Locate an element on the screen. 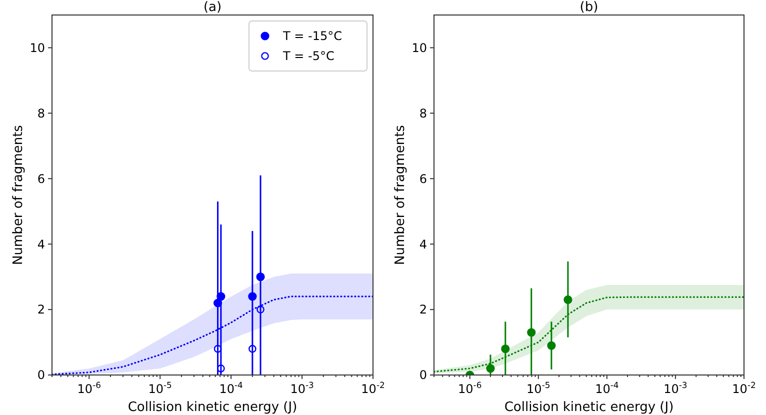 The image size is (766, 415). legend-label: T = -15°C is located at coordinates (312, 36).